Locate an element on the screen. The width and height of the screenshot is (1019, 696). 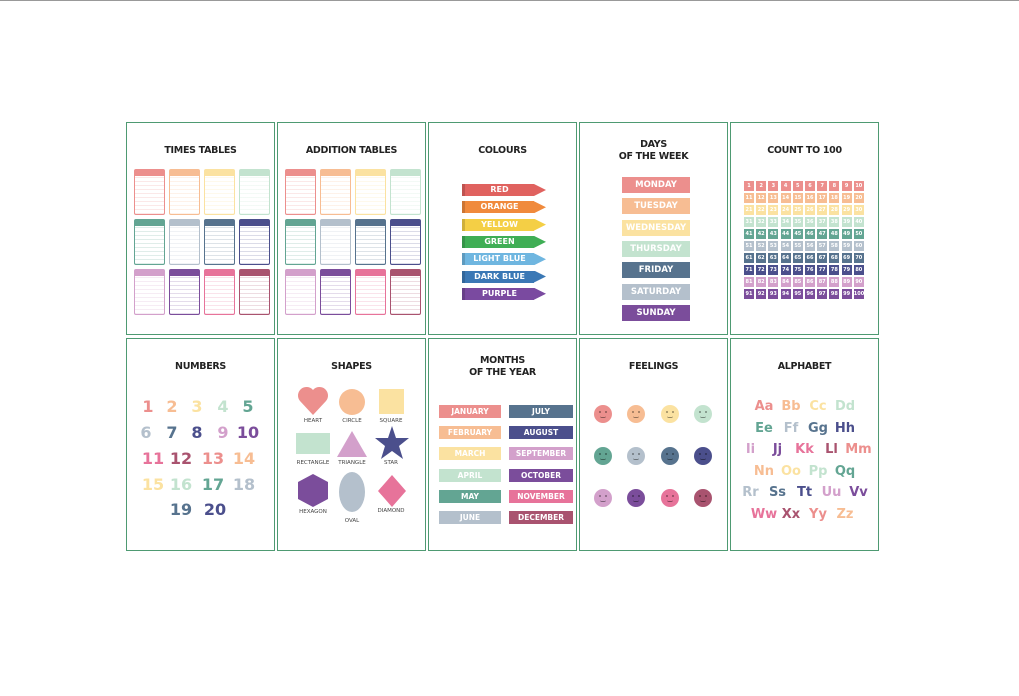
count-cell: 95 is located at coordinates (797, 294).